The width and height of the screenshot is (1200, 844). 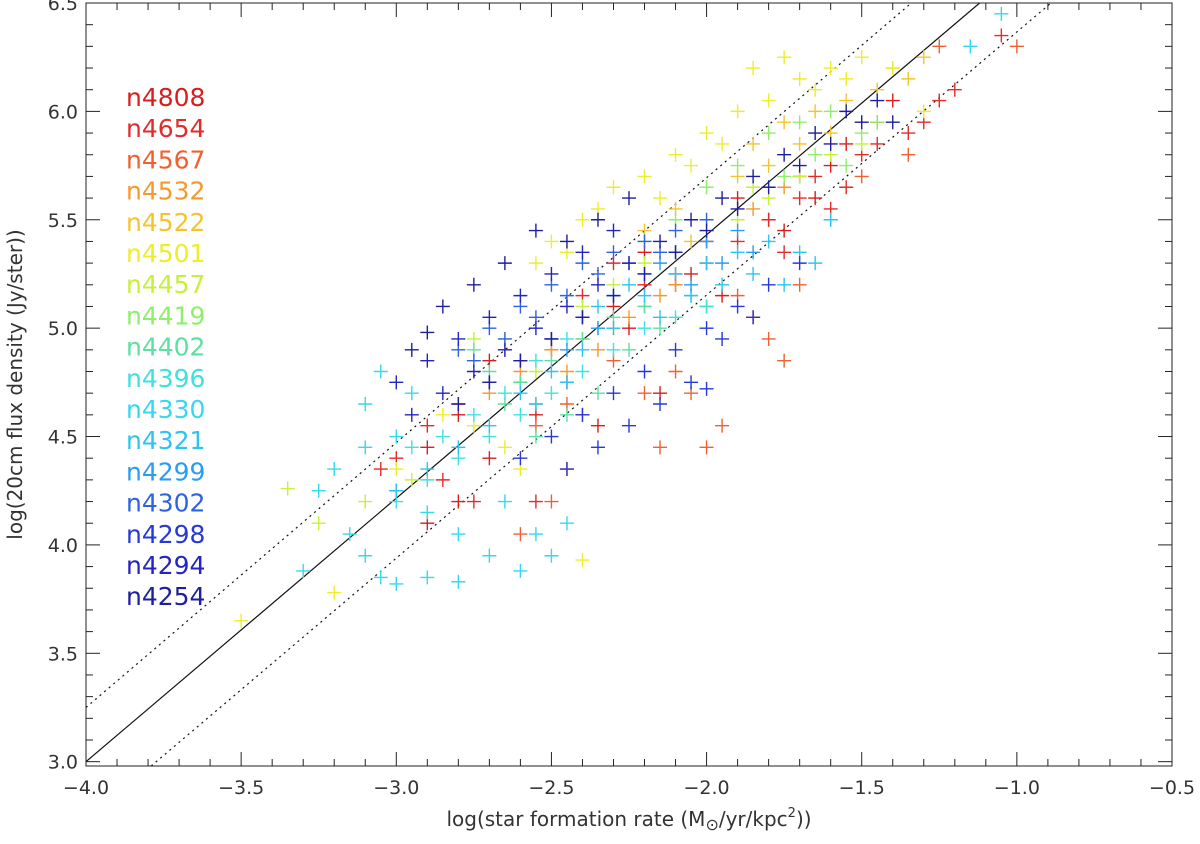 What do you see at coordinates (165, 565) in the screenshot?
I see `legend-entry: n4294` at bounding box center [165, 565].